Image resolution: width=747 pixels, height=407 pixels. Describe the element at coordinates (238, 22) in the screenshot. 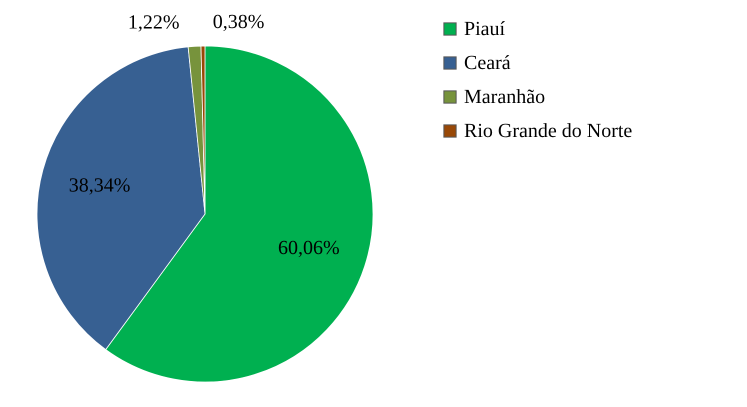

I see `data-label: 0,38%` at that location.